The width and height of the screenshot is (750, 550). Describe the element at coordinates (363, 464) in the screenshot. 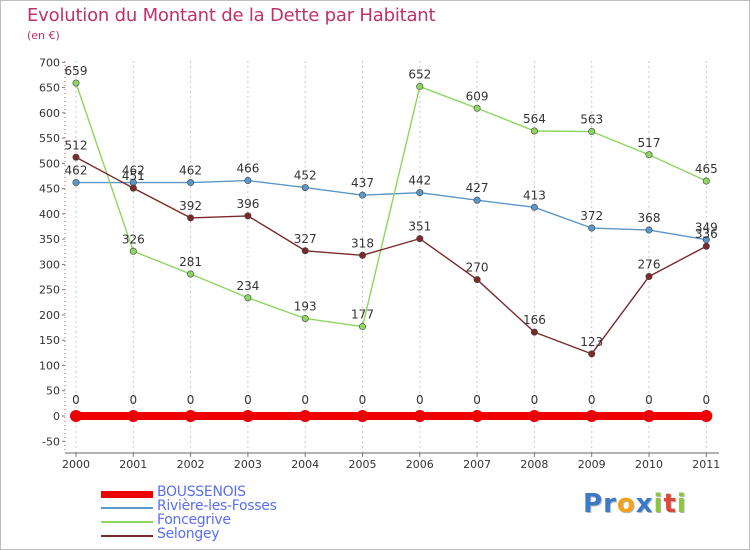

I see `x-tick-label: 2005` at that location.